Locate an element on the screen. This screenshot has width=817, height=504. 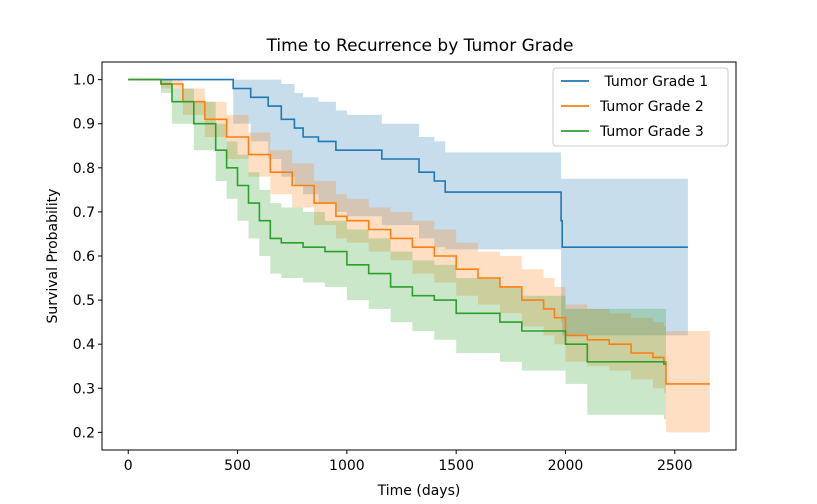
y-tick-label: 0.8 is located at coordinates (84, 169).